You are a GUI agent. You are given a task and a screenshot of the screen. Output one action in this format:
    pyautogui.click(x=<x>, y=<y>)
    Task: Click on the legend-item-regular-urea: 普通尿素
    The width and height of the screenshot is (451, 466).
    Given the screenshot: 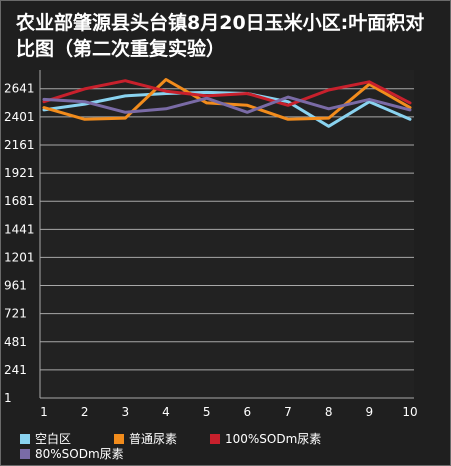 What is the action you would take?
    pyautogui.click(x=145, y=439)
    